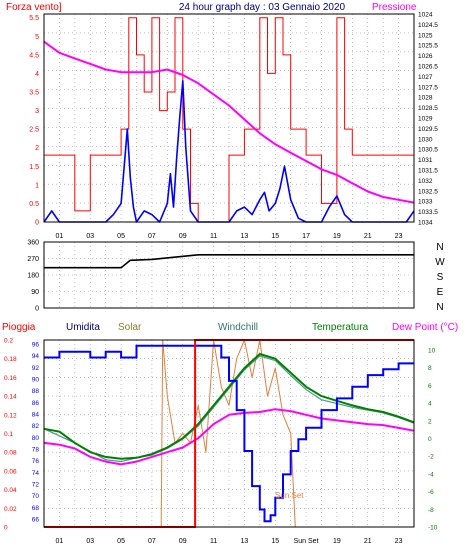 The image size is (466, 555). I want to click on legend-entry: Umidita, so click(83, 327).